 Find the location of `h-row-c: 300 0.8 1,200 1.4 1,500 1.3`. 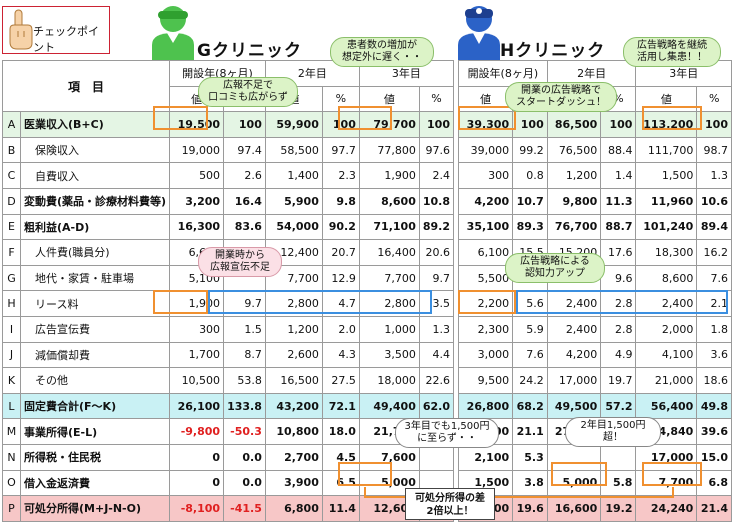

h-row-c: 300 0.8 1,200 1.4 1,500 1.3 is located at coordinates (594, 175).